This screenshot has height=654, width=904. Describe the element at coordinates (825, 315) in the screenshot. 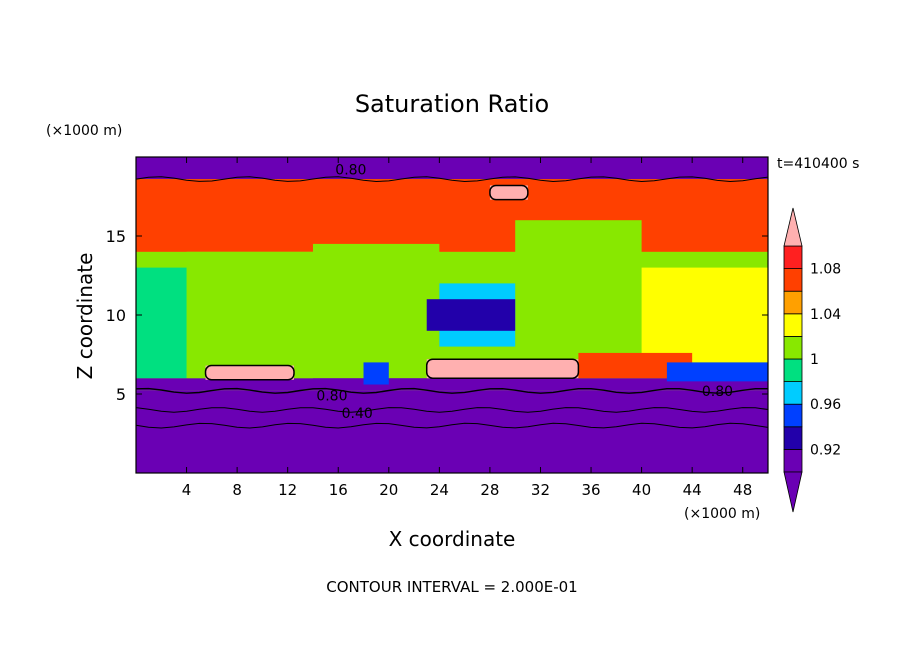

I see `colorbar-tick-label: 1.04` at that location.